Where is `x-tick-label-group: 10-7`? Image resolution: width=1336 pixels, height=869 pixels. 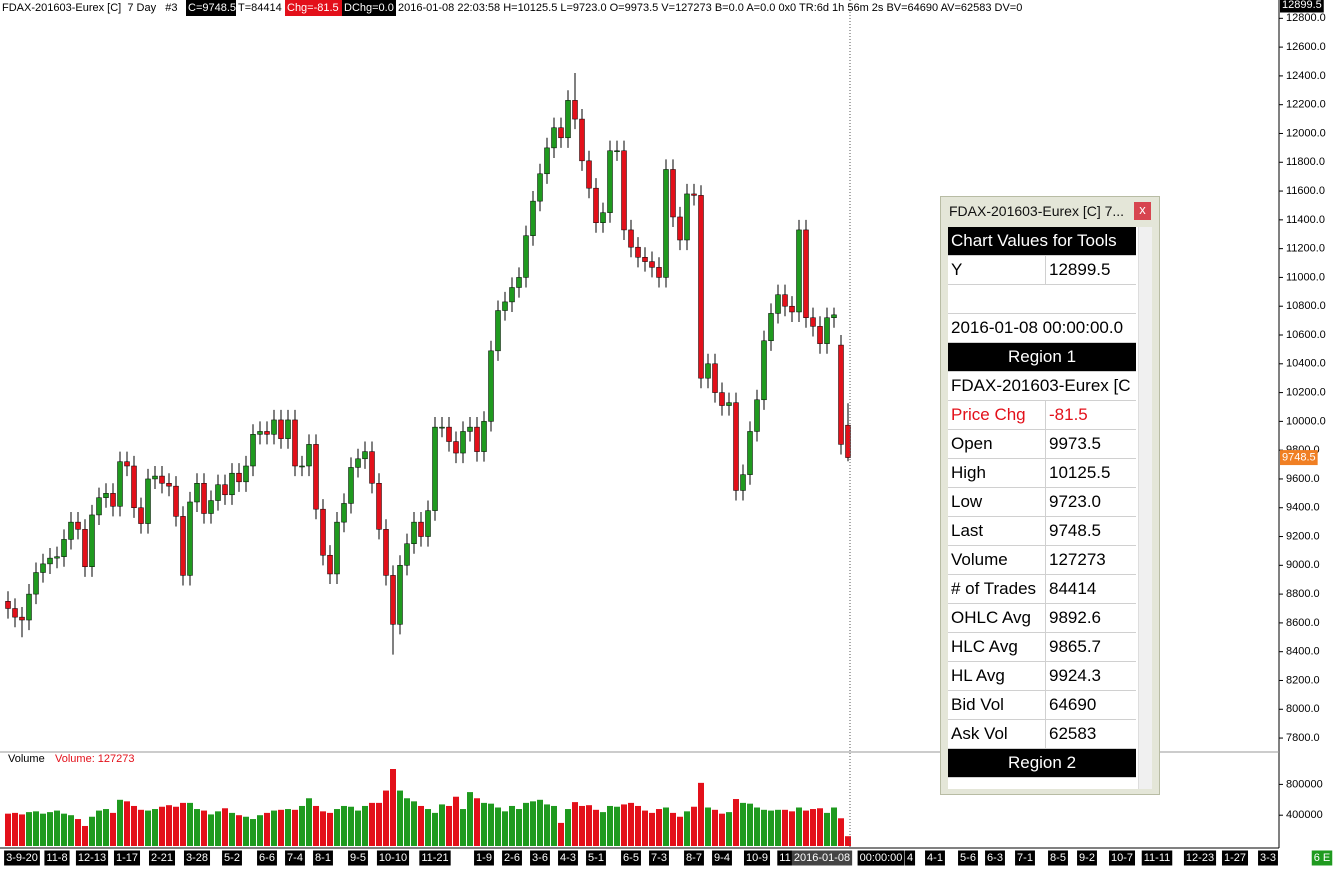
x-tick-label-group: 10-7 is located at coordinates (1122, 858).